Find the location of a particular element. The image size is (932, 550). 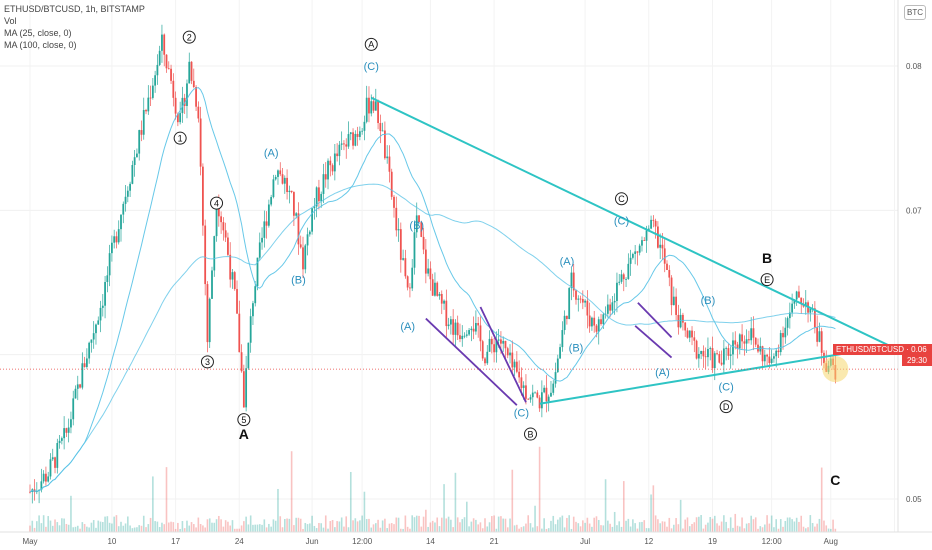

symbol-title: ETHUSD/BTCUSD, 1h, BITSTAMP is located at coordinates (74, 9).